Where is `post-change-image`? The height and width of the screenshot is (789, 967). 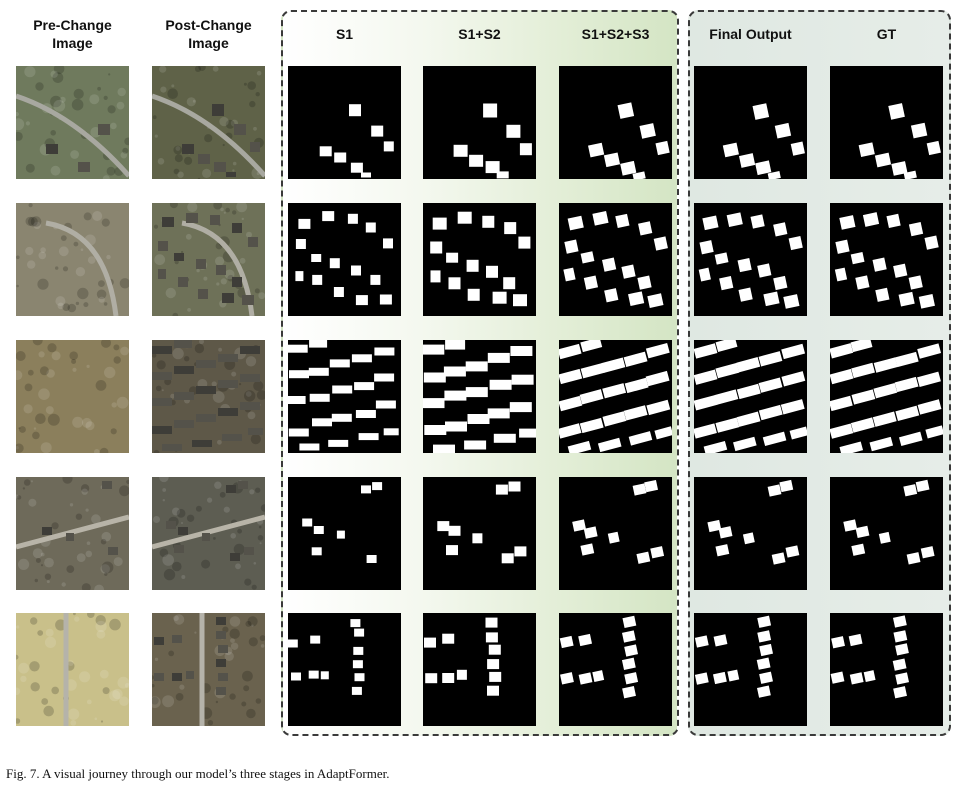
post-change-image is located at coordinates (208, 396).